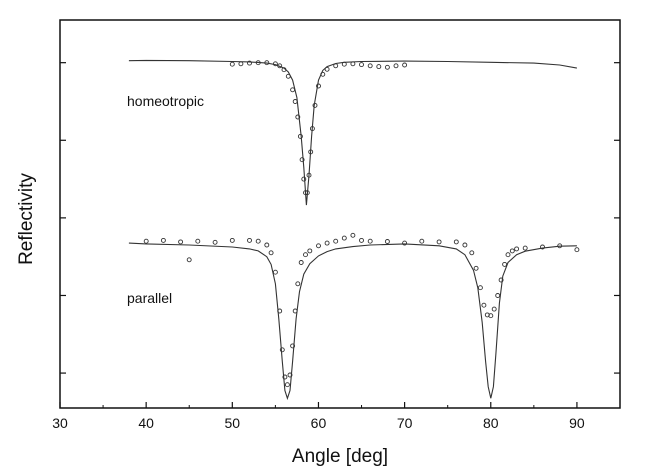 The height and width of the screenshot is (474, 661). What do you see at coordinates (165, 101) in the screenshot?
I see `annotation-homeotropic: homeotropic` at bounding box center [165, 101].